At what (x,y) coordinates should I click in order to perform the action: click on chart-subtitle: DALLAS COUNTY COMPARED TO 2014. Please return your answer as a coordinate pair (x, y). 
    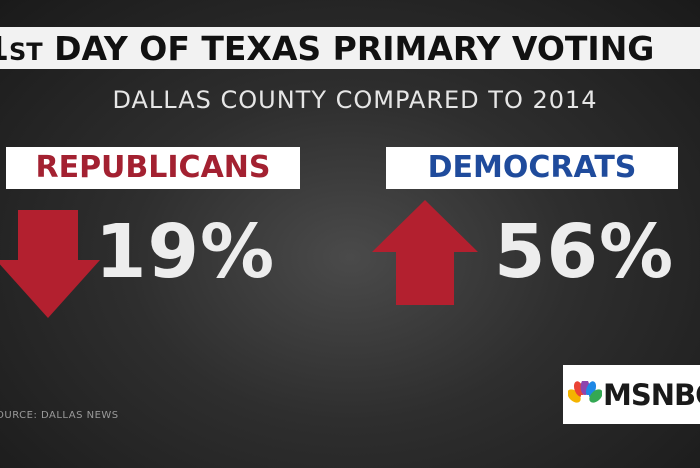
    Looking at the image, I should click on (355, 100).